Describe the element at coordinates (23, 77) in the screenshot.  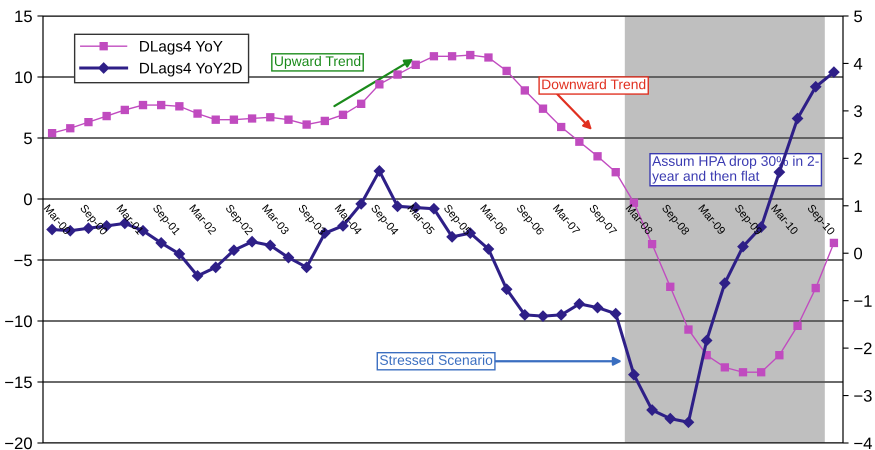
I see `y-tick-label: 10` at that location.